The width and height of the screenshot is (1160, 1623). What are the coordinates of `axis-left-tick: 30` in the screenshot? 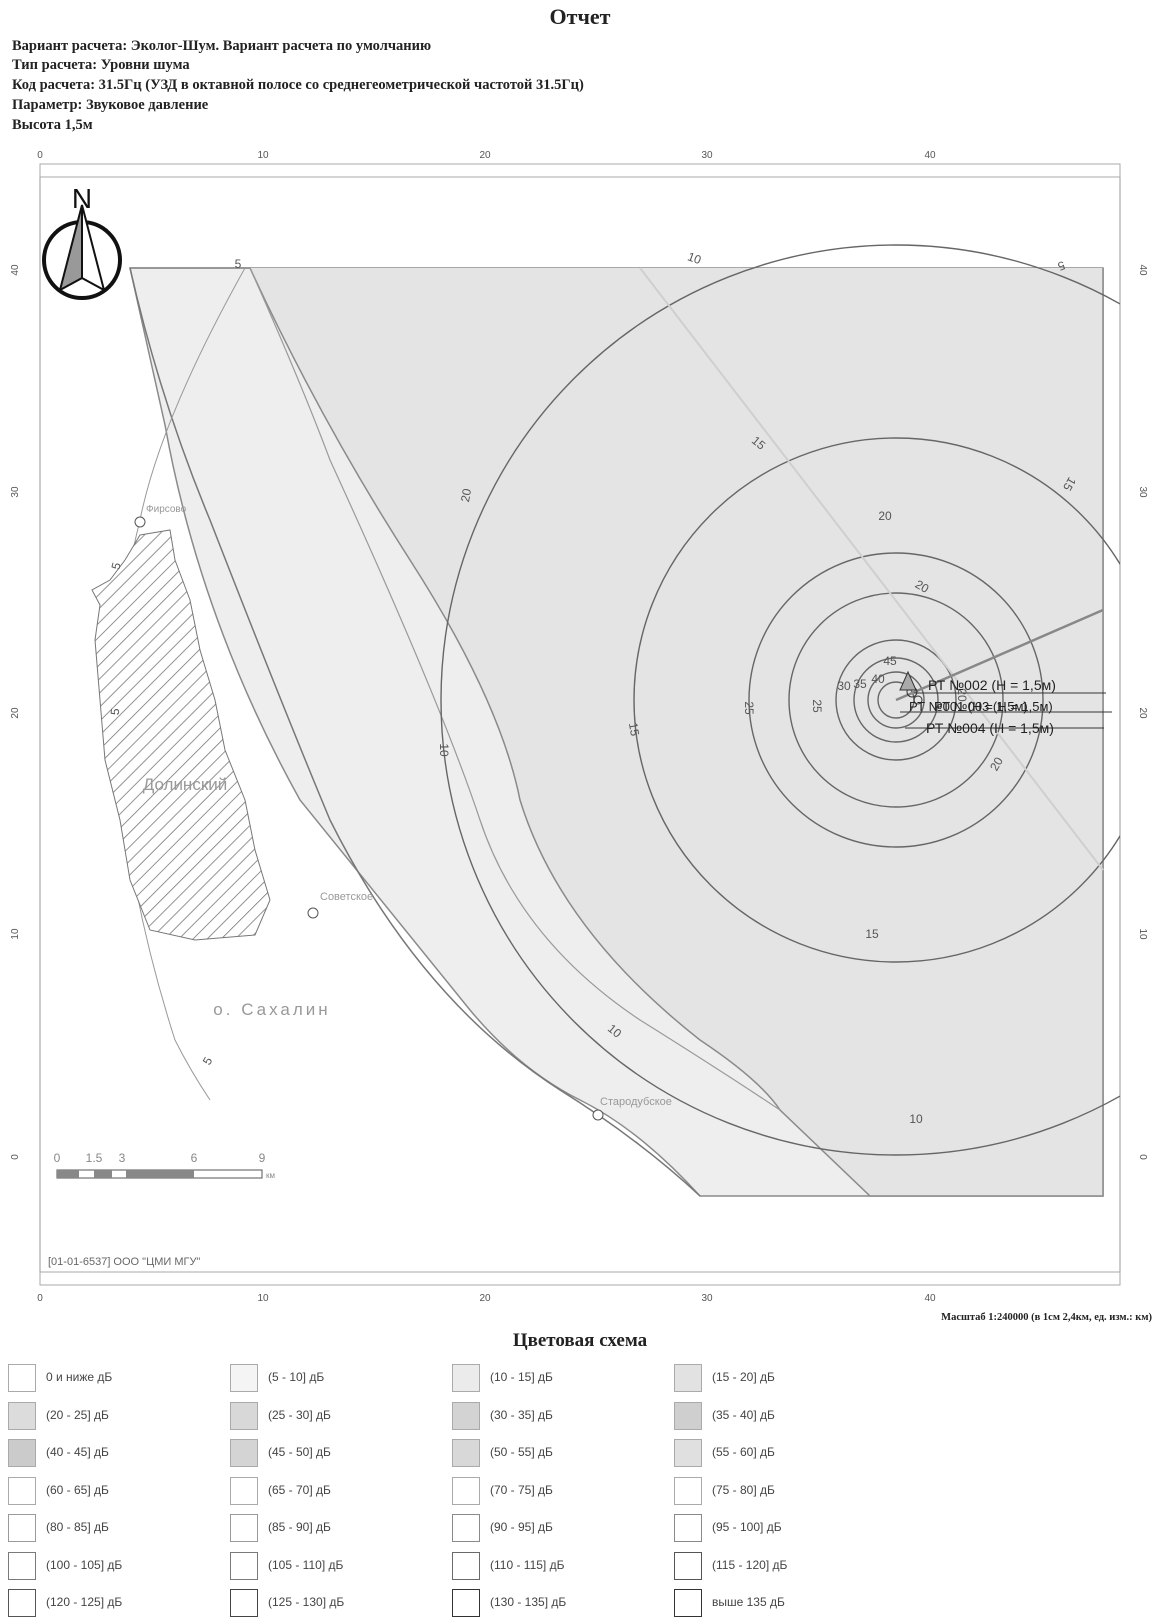 It's located at (15, 492).